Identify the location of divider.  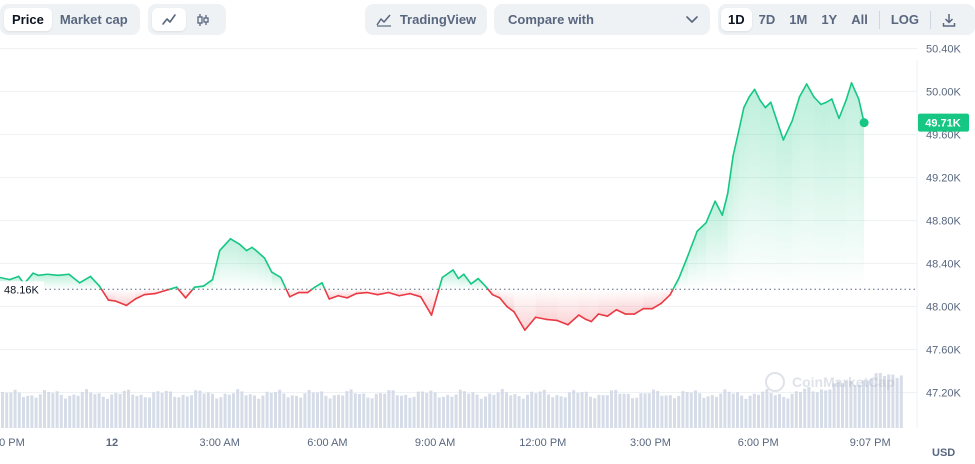
(931, 19).